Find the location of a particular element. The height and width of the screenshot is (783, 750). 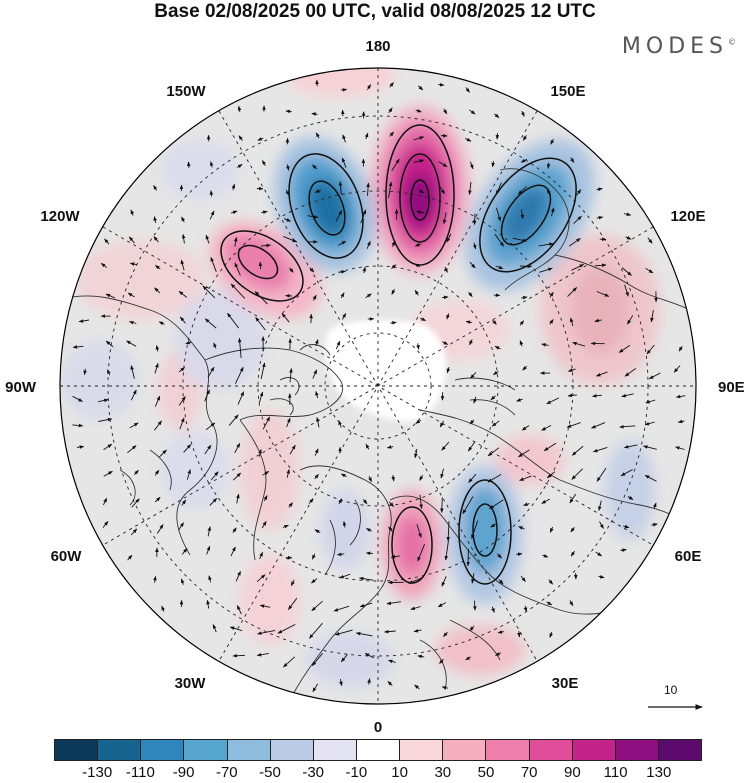

colorbar-swatch is located at coordinates (292, 750).